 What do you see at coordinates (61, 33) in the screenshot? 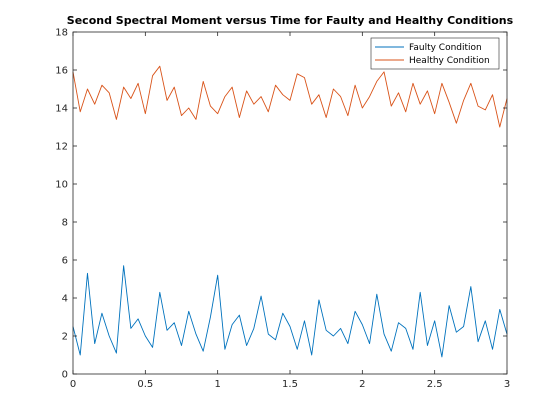
I see `y-tick-label: 18` at bounding box center [61, 33].